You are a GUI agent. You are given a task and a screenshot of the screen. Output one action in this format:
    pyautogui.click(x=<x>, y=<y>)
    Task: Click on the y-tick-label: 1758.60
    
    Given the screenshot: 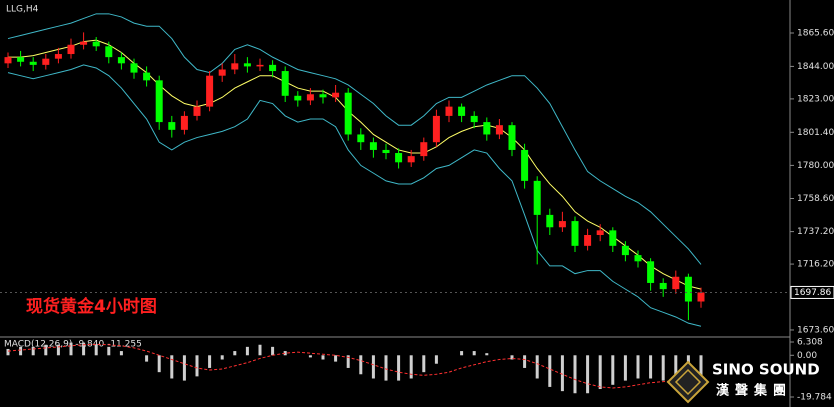 What is the action you would take?
    pyautogui.click(x=815, y=199)
    